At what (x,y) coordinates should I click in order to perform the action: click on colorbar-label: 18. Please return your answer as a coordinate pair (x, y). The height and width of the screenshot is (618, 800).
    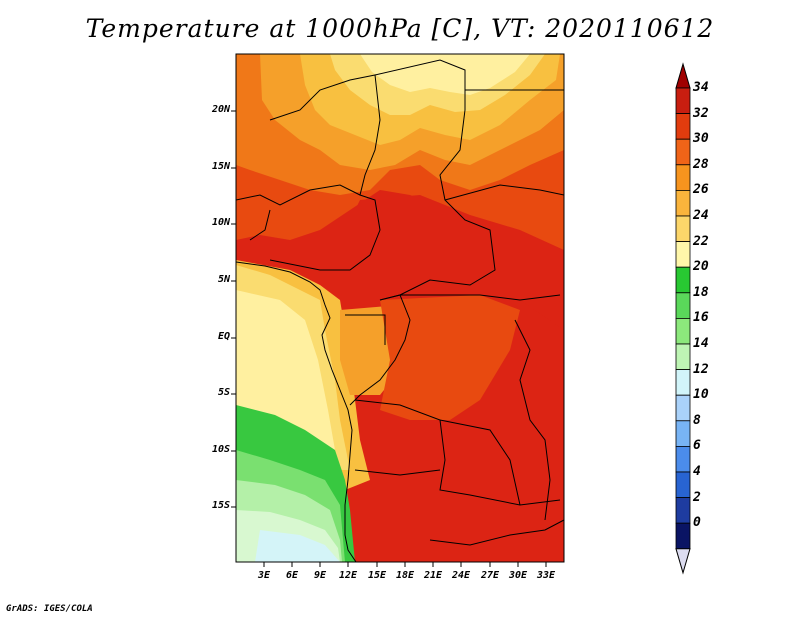
    Looking at the image, I should click on (701, 292).